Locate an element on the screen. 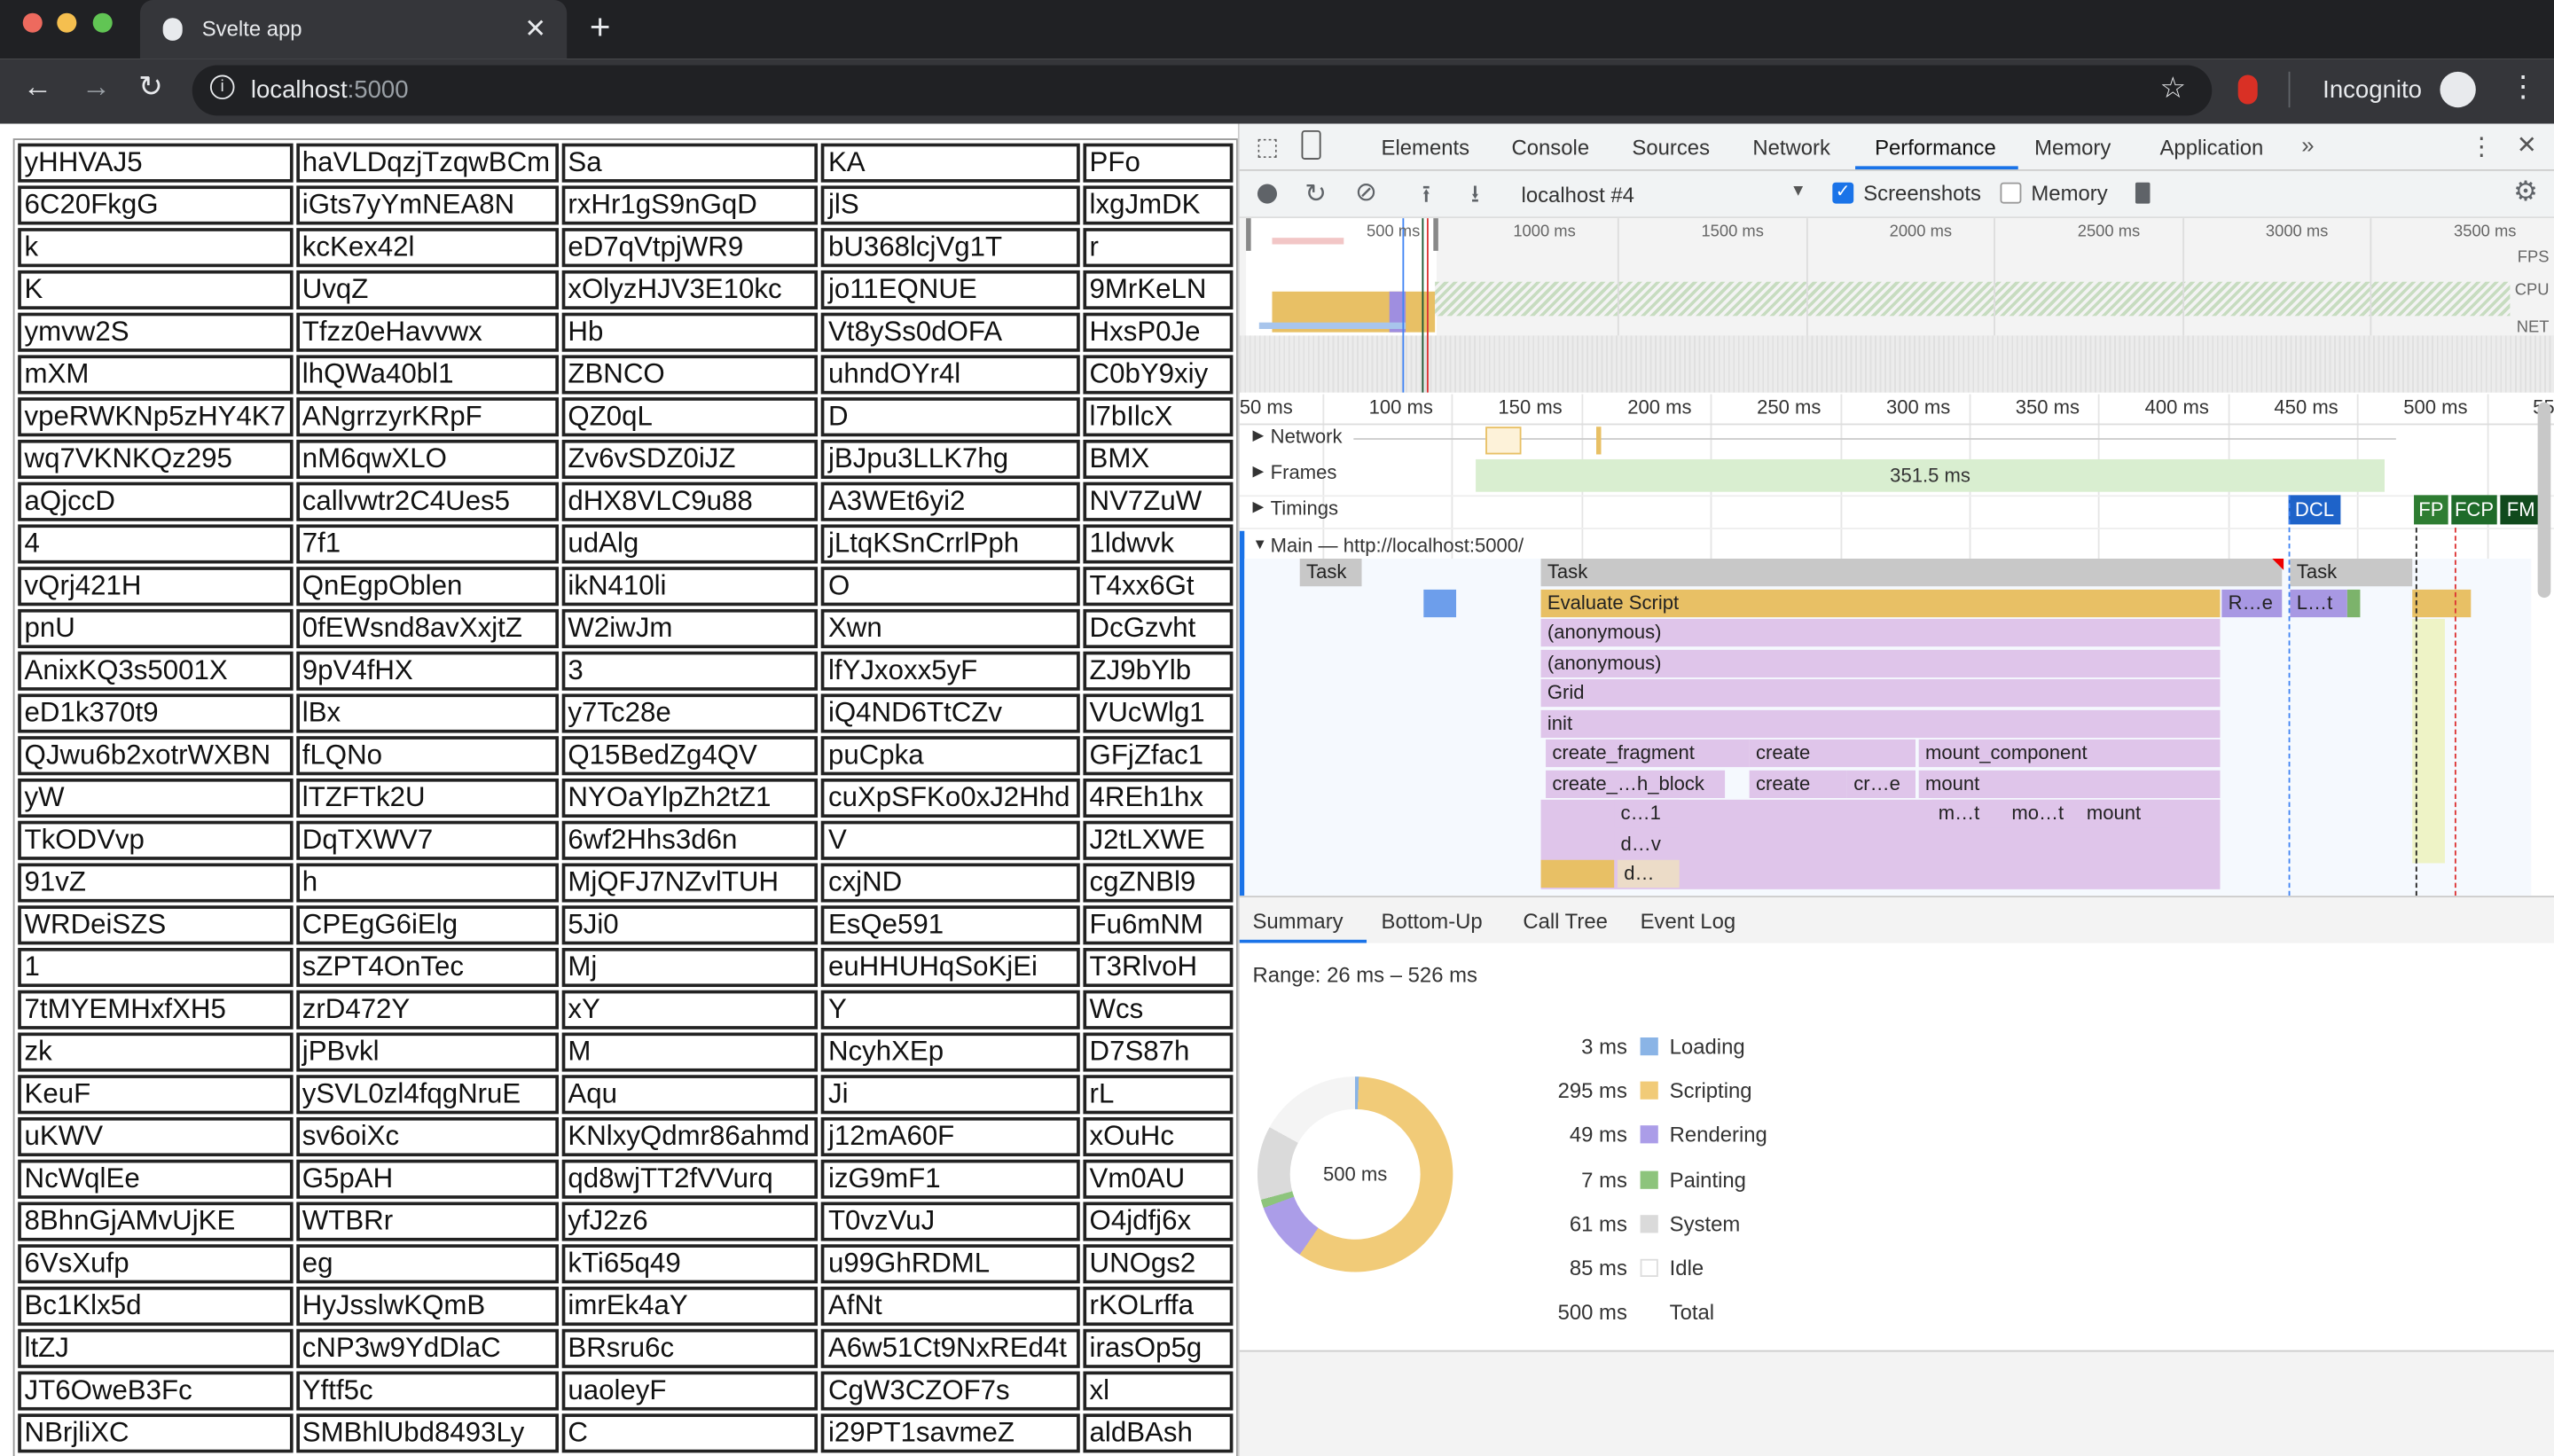 The height and width of the screenshot is (1456, 2554). flame-bar-grid: Grid is located at coordinates (1880, 693).